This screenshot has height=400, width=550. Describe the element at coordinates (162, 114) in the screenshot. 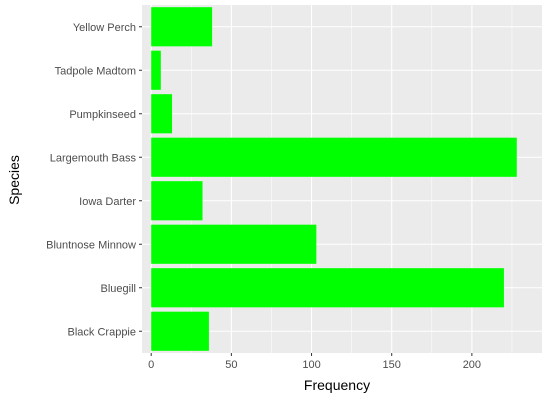

I see `bar-pumpkinseed` at that location.